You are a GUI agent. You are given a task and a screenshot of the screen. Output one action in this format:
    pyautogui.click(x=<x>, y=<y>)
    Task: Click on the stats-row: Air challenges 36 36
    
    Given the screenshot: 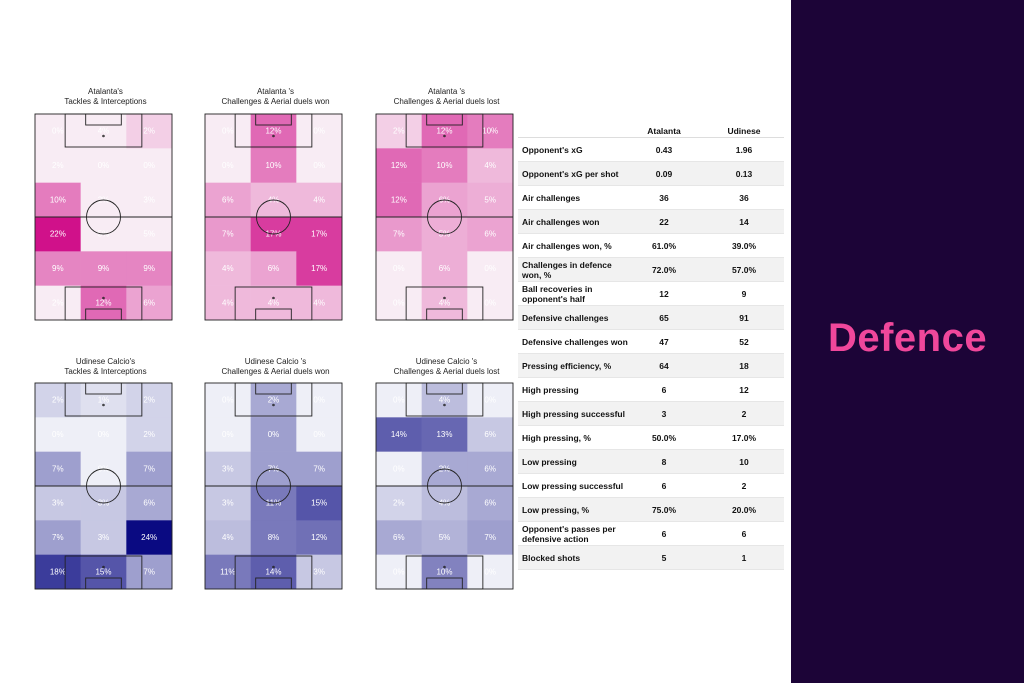 What is the action you would take?
    pyautogui.click(x=651, y=198)
    